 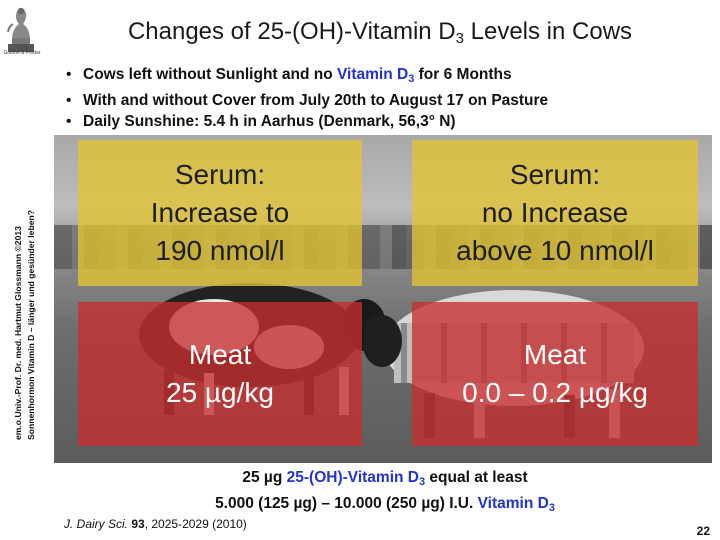 What do you see at coordinates (155, 524) in the screenshot?
I see `journal-reference: J. Dairy Sci. 93, 2025-2029 (2010)` at bounding box center [155, 524].